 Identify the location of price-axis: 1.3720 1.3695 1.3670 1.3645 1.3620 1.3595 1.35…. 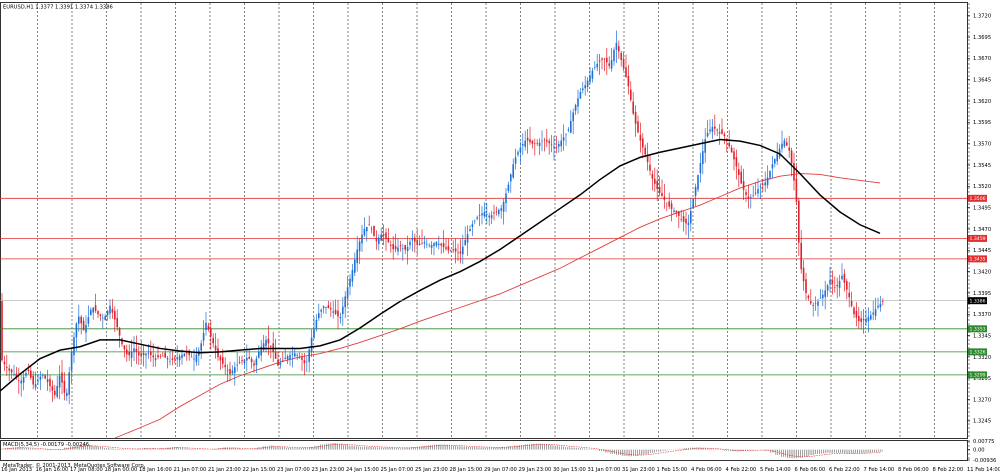
(979, 219).